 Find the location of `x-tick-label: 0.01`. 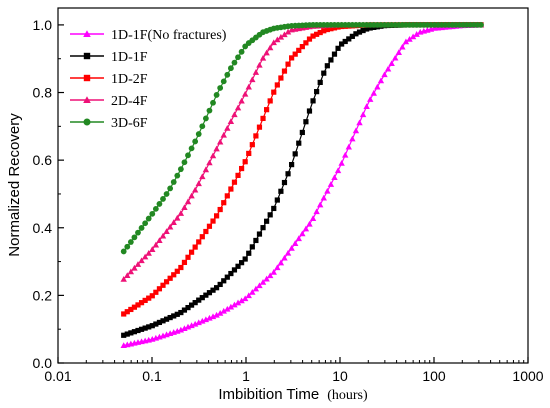

x-tick-label: 0.01 is located at coordinates (57, 376).